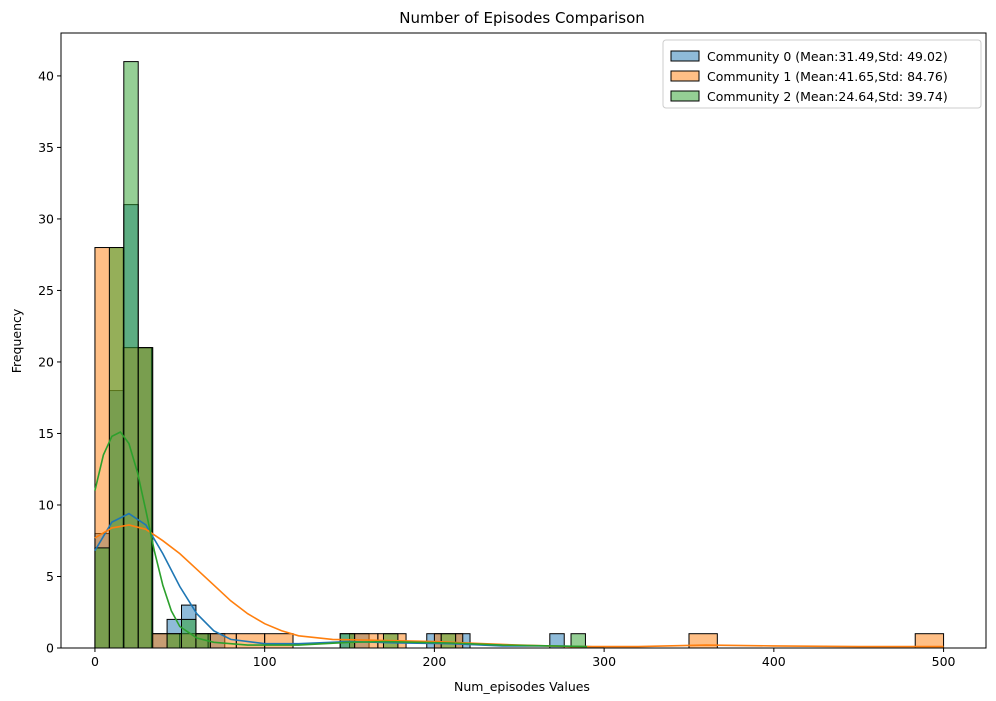  Describe the element at coordinates (827, 56) in the screenshot. I see `legend-label: Community 0 (Mean:31.49,Std: 49.02)` at that location.